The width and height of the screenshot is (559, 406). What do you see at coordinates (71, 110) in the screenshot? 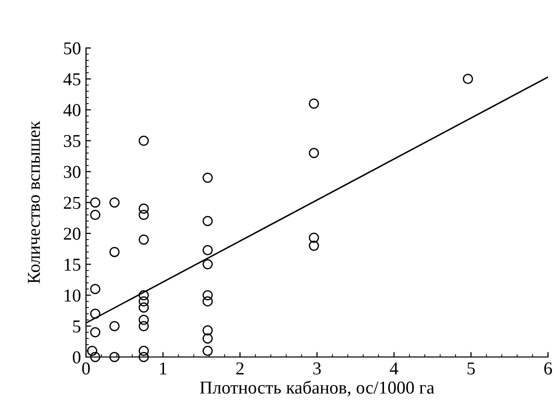
I see `y-tick-label: 40` at bounding box center [71, 110].